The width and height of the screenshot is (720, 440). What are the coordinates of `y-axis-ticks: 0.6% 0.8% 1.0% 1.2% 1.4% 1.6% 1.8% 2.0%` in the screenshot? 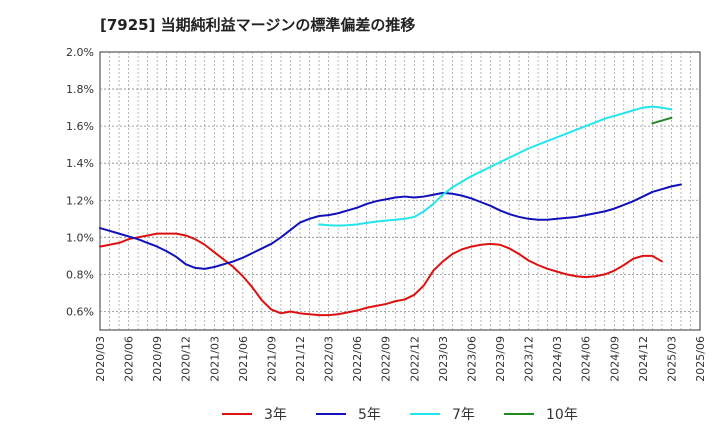 It's located at (80, 182).